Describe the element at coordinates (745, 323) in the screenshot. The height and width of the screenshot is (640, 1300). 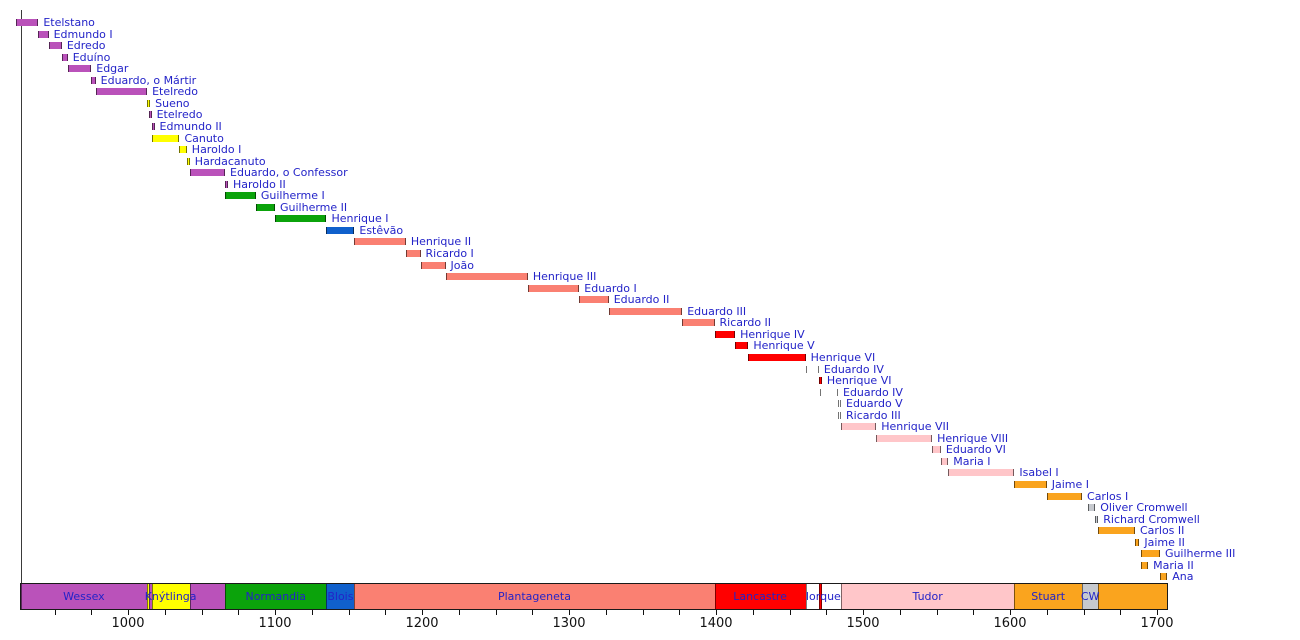
I see `reign-label: Ricardo II` at that location.